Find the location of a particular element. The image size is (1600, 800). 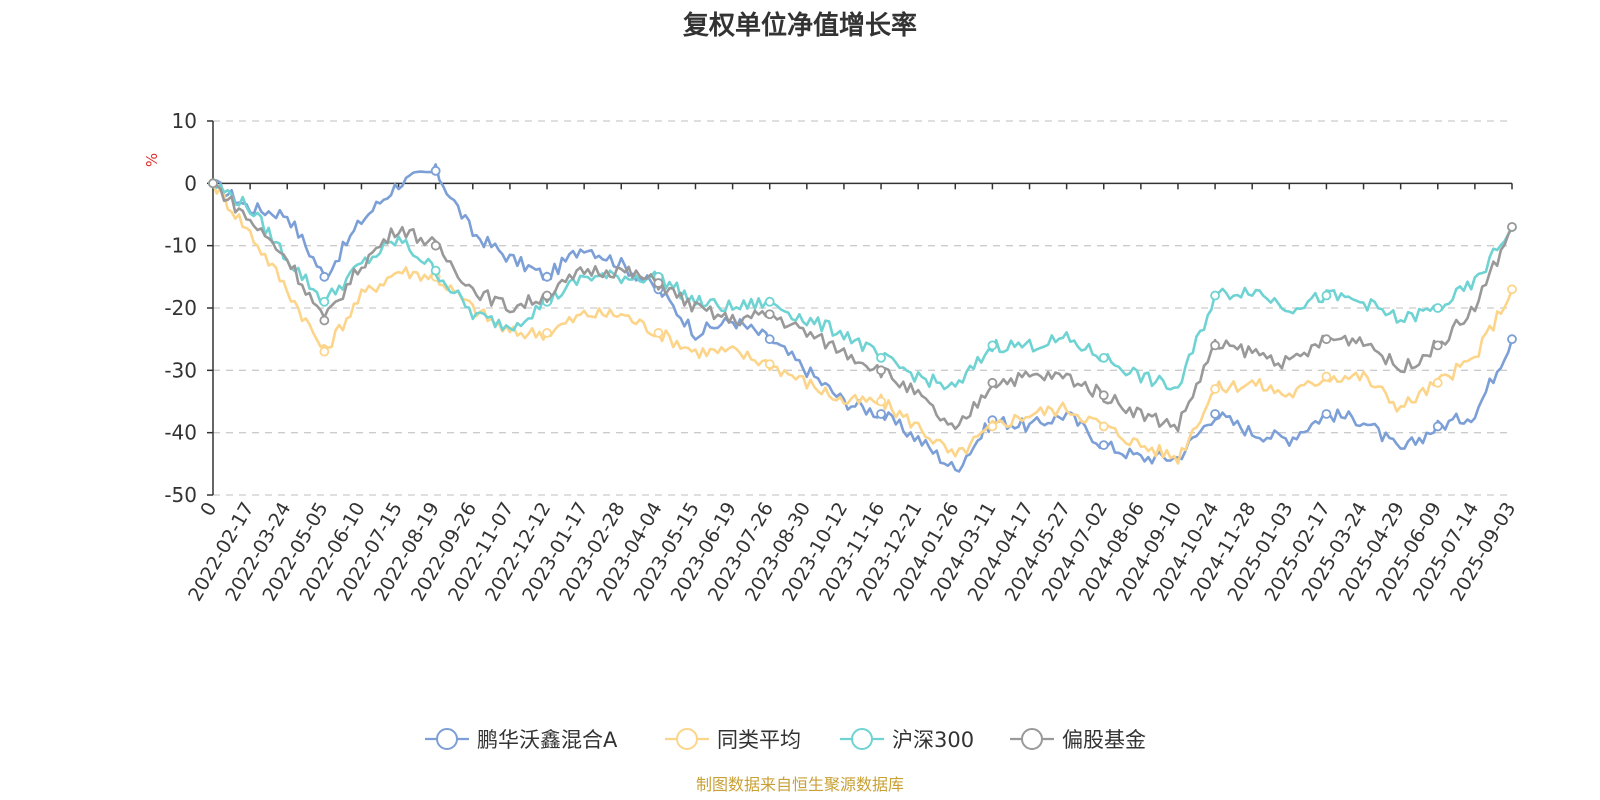

y-tick-label: -40 is located at coordinates (180, 433).